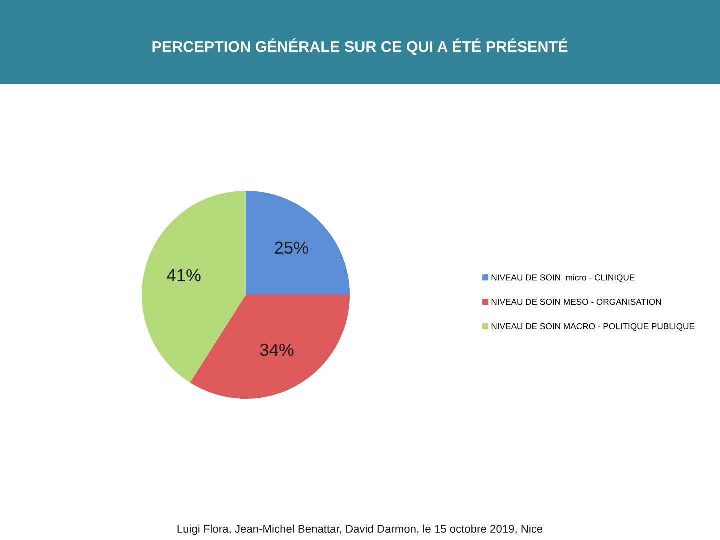 The height and width of the screenshot is (540, 720). I want to click on data-label: 41%, so click(184, 275).